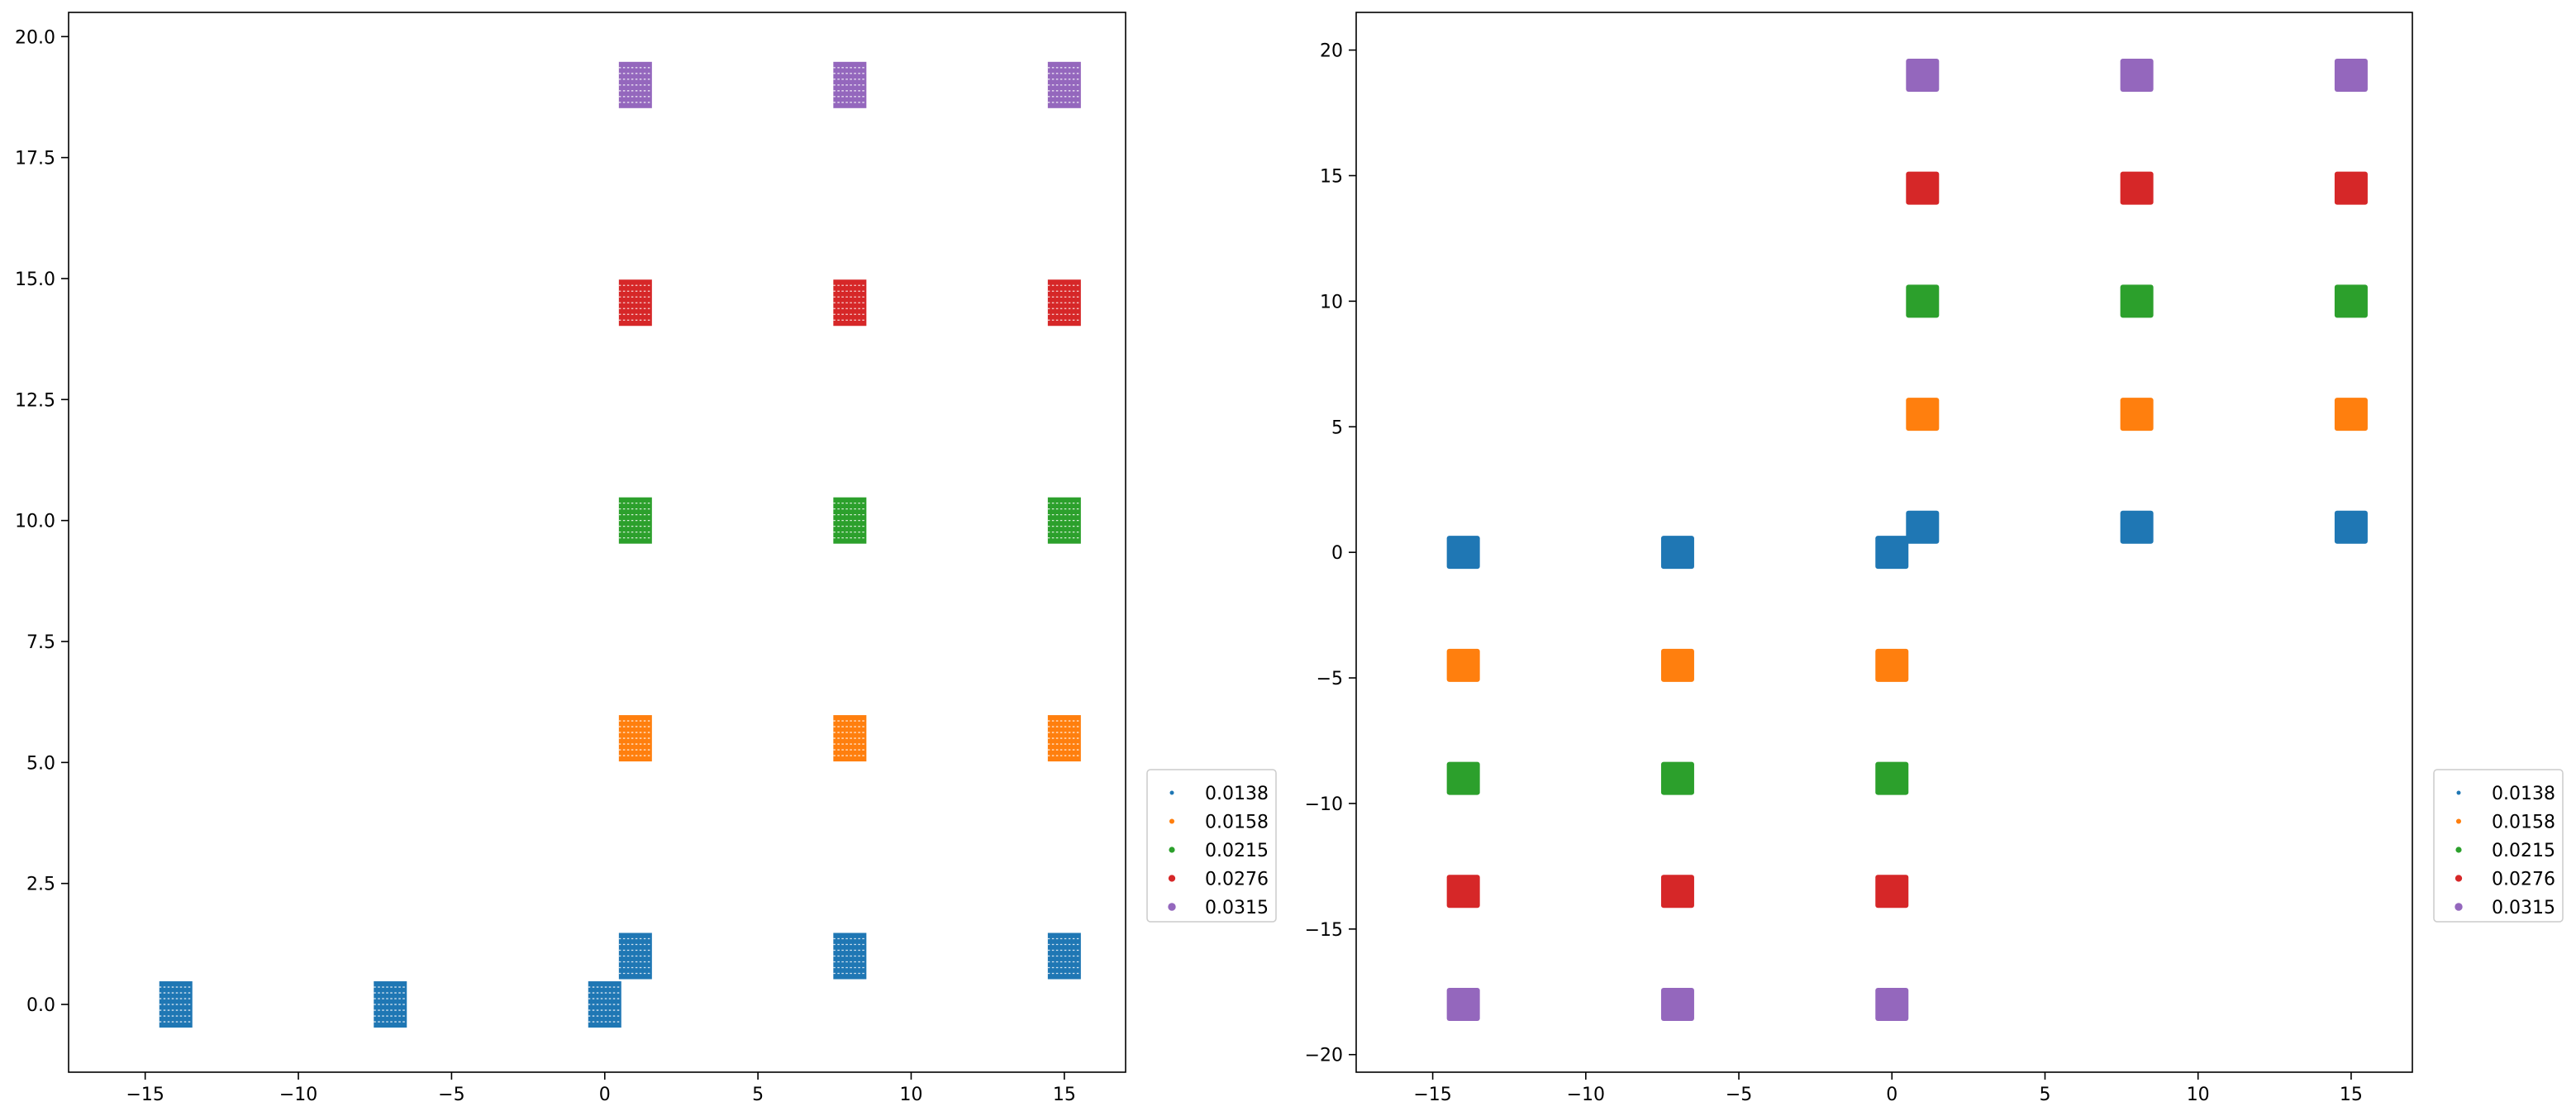 The image size is (2576, 1116). Describe the element at coordinates (849, 84) in the screenshot. I see `series-0.0315` at that location.